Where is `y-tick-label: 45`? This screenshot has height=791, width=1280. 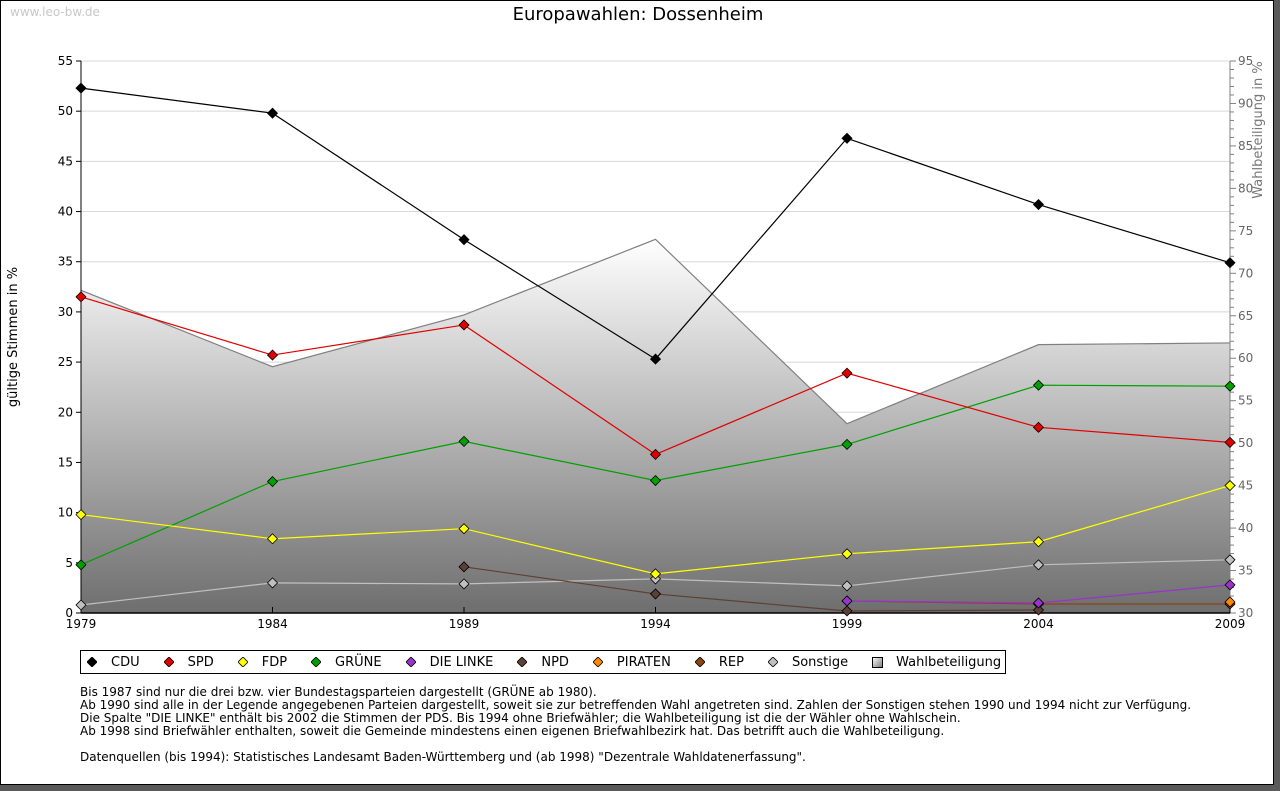
y-tick-label: 45 is located at coordinates (65, 161).